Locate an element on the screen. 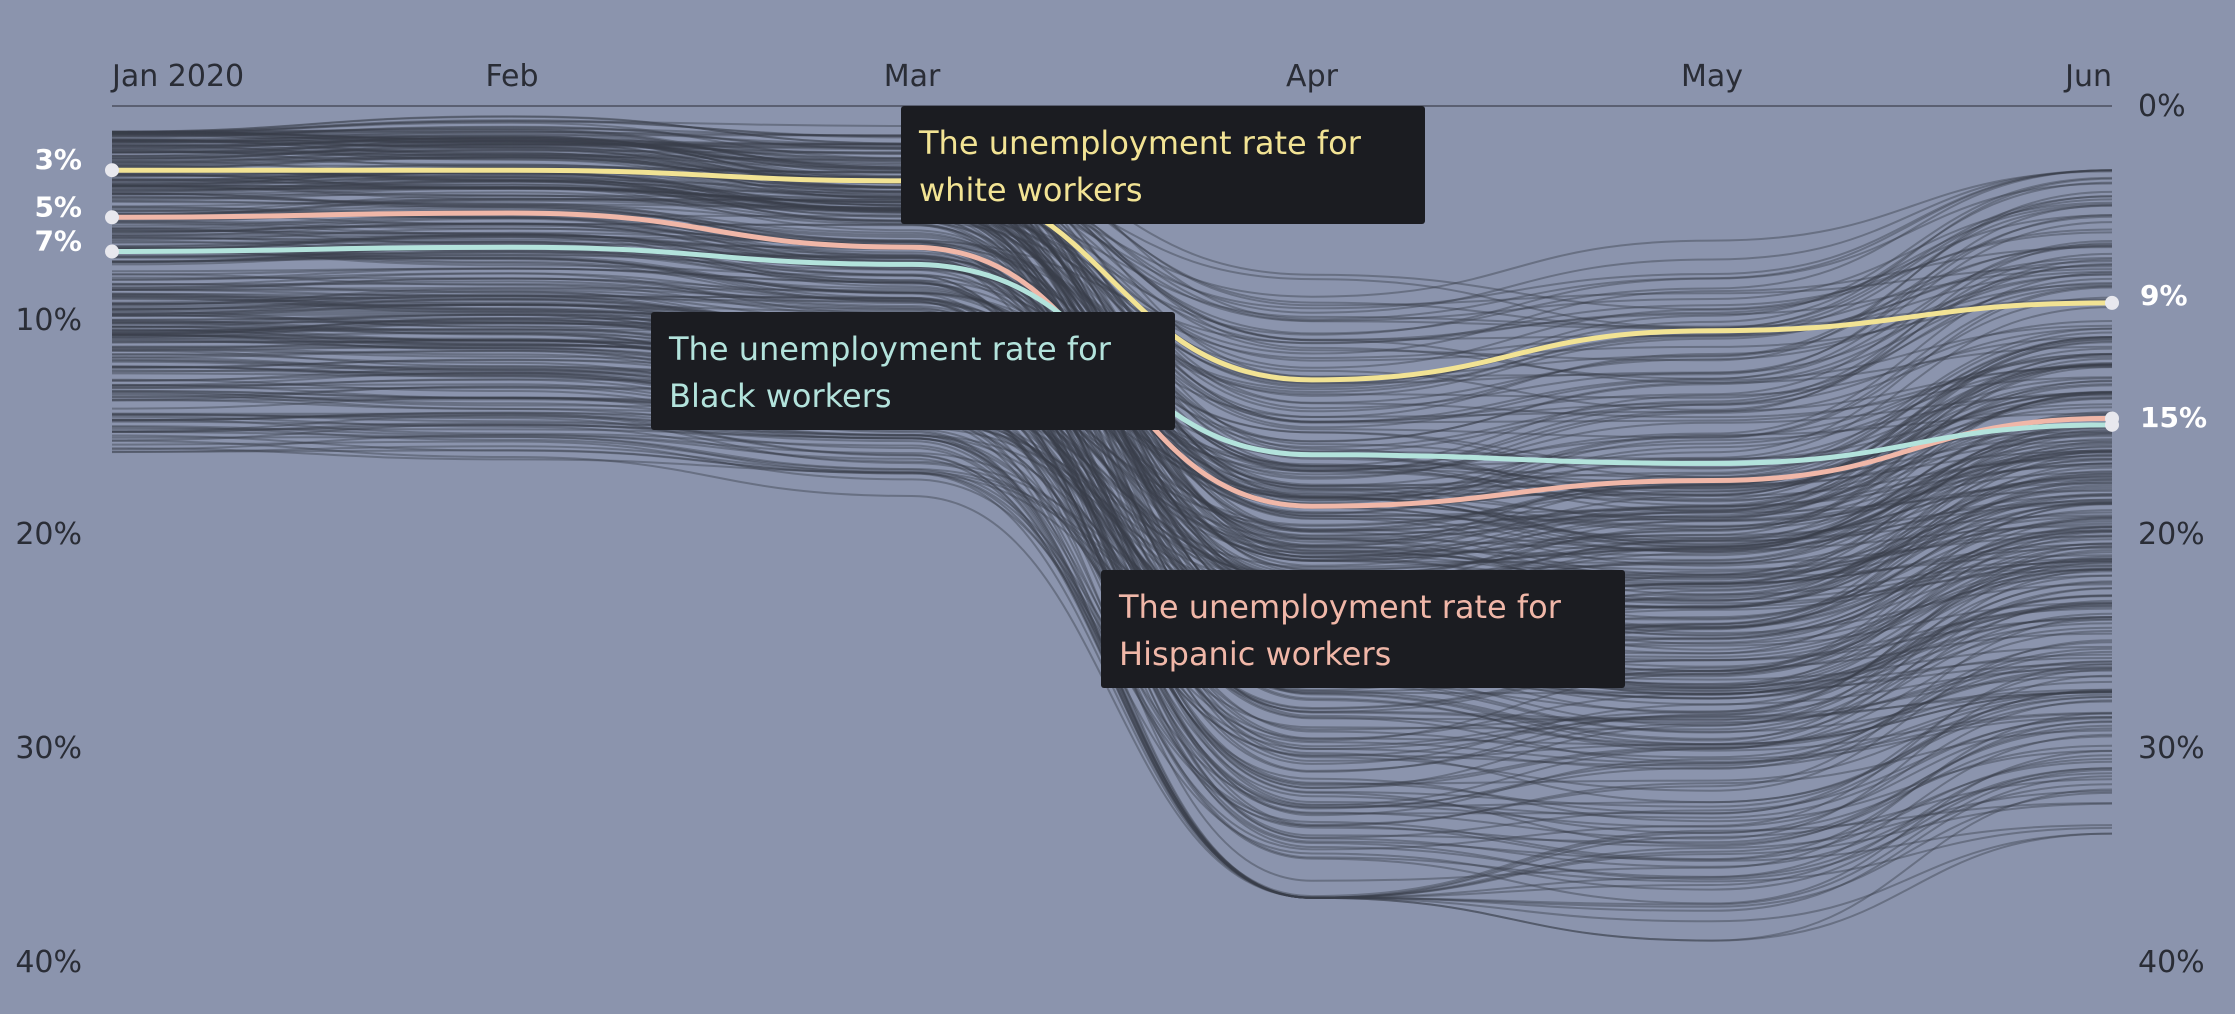 This screenshot has width=2235, height=1014. callout-white-line2: white workers is located at coordinates (1031, 190).